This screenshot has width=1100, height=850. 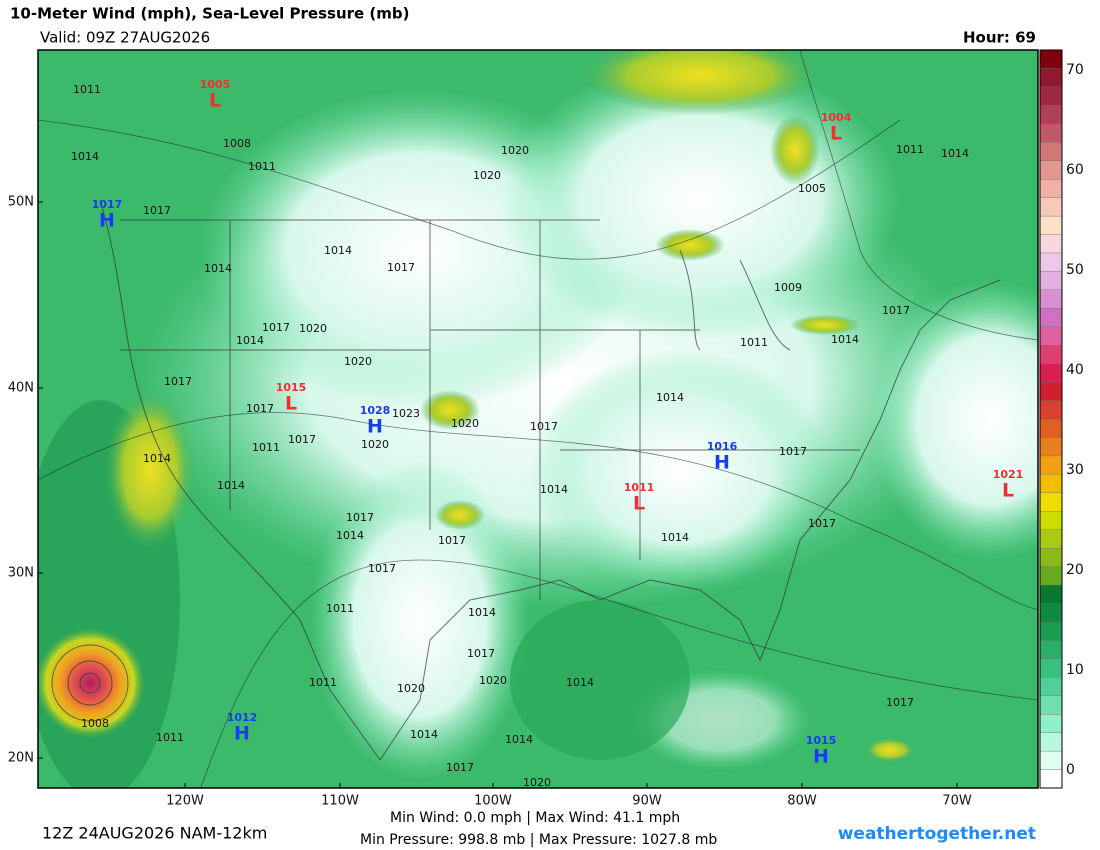 What do you see at coordinates (1075, 470) in the screenshot?
I see `colorbar-tick-label: 30` at bounding box center [1075, 470].